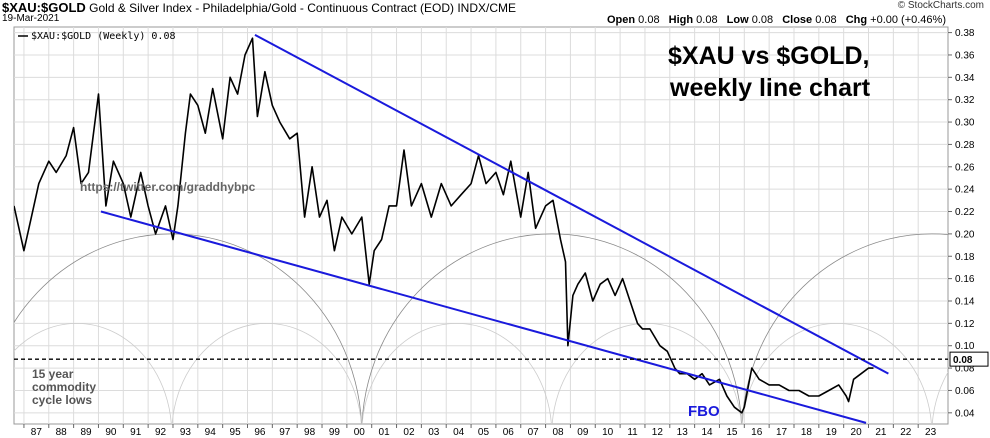 The height and width of the screenshot is (438, 990). Describe the element at coordinates (965, 324) in the screenshot. I see `y-tick-label: 0.12` at that location.